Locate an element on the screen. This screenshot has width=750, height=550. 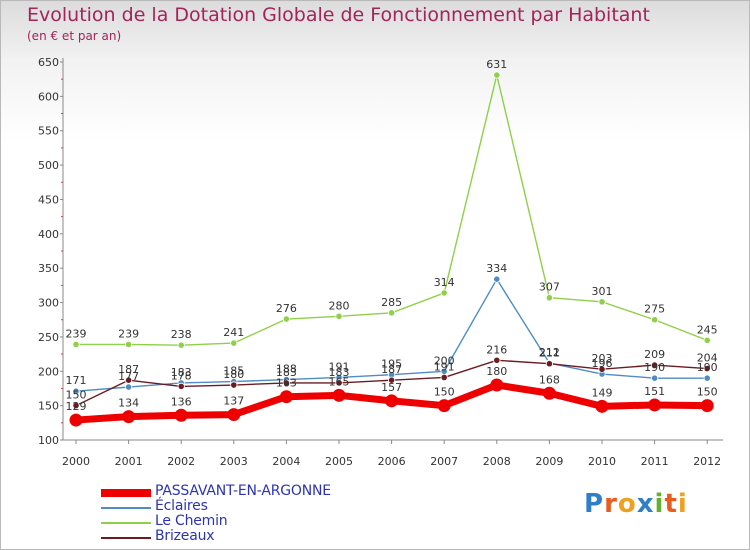
proxiti-logo: Proxiti is located at coordinates (636, 504).